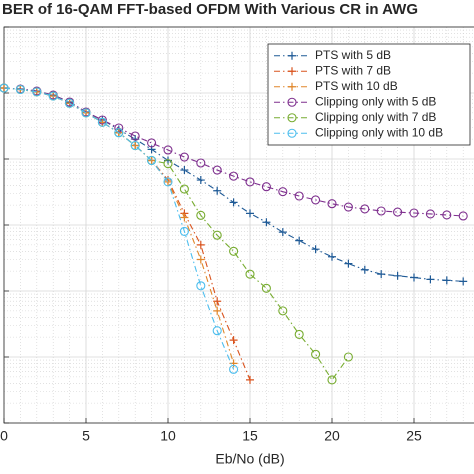 The image size is (474, 474). What do you see at coordinates (375, 117) in the screenshot?
I see `legend-label: Clipping only with 7 dB` at bounding box center [375, 117].